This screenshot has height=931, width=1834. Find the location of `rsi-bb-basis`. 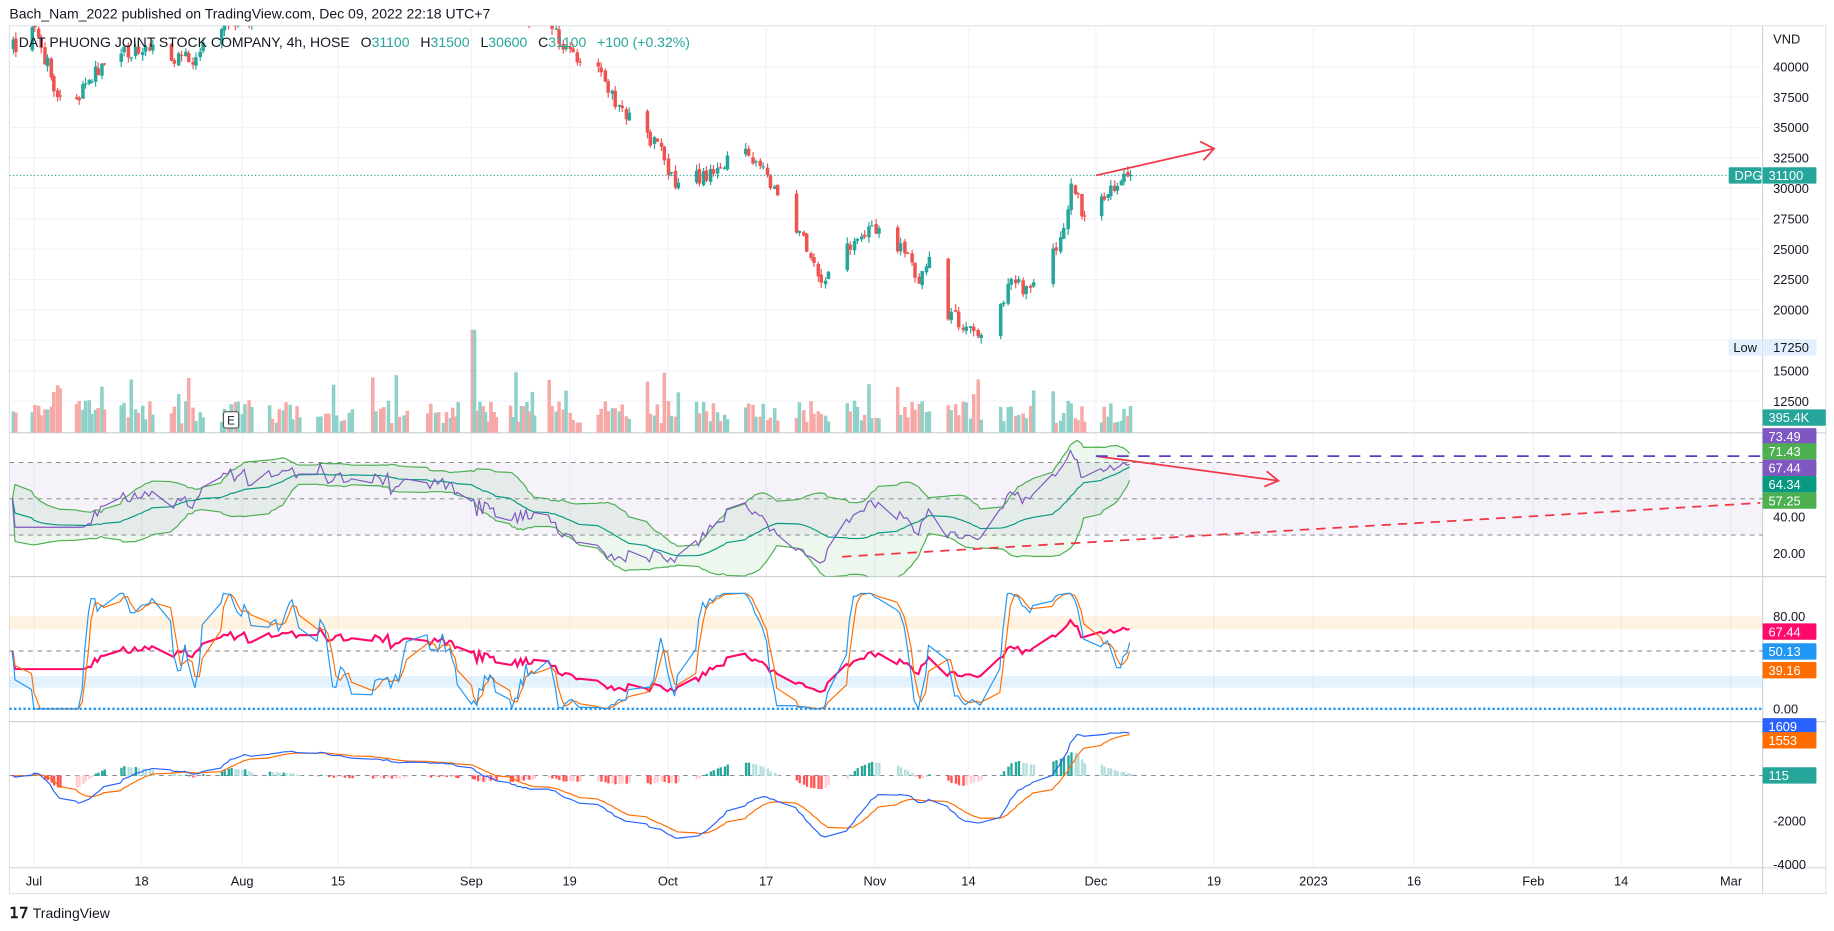

rsi-bb-basis is located at coordinates (570, 511).